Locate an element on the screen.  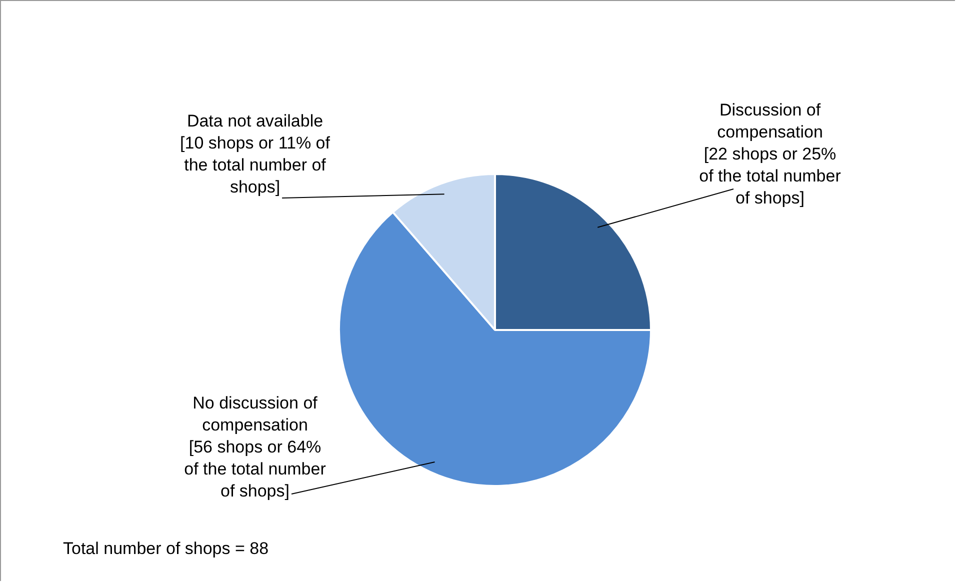
text: Total number of shops = 88 is located at coordinates (166, 549).